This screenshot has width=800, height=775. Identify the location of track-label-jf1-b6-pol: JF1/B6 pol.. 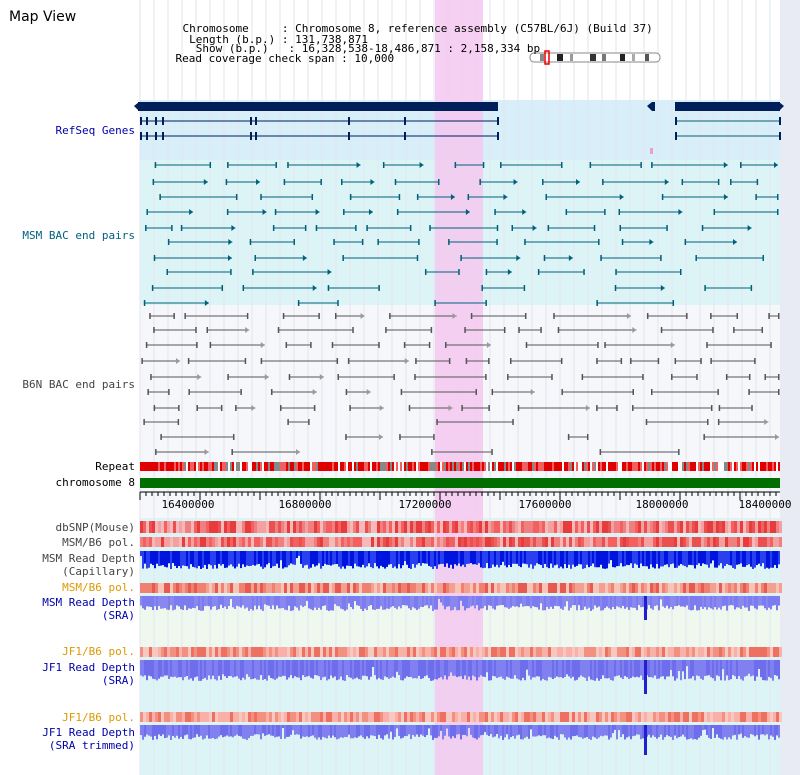
(98, 651).